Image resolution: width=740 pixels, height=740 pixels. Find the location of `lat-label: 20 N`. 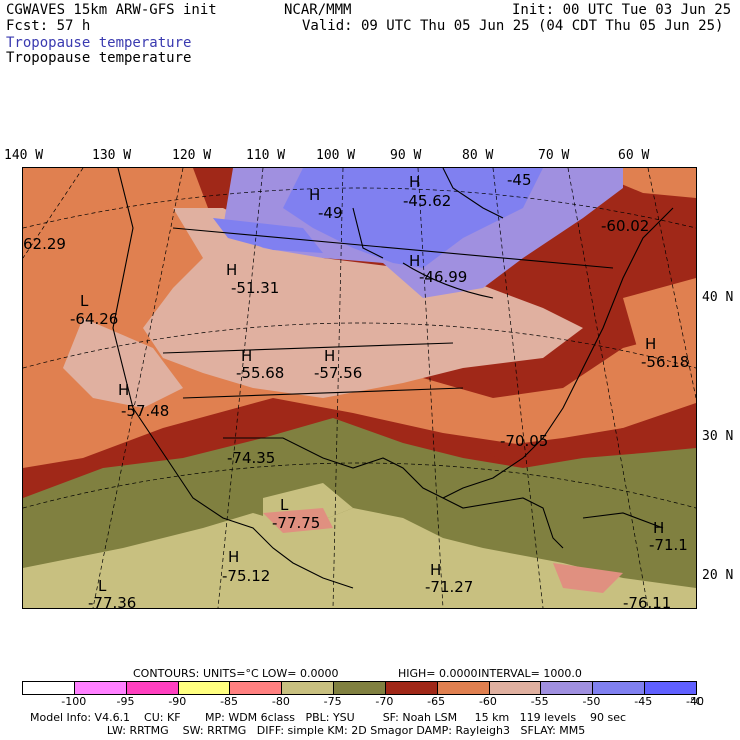

lat-label: 20 N is located at coordinates (718, 575).